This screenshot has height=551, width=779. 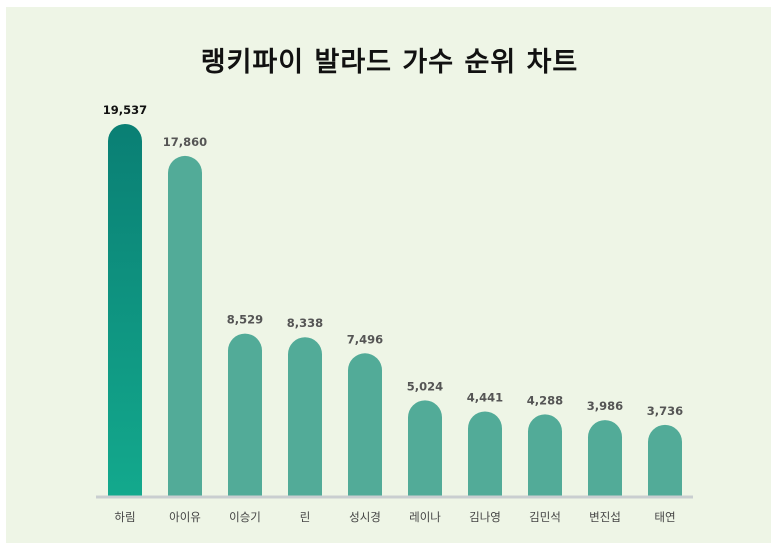 I want to click on value-label-9: 3,986, so click(x=605, y=406).